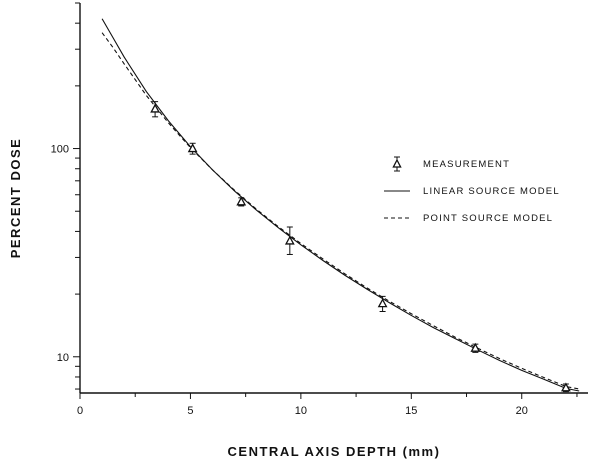 The height and width of the screenshot is (463, 599). Describe the element at coordinates (488, 218) in the screenshot. I see `legend-point-label: POINT SOURCE MODEL` at that location.